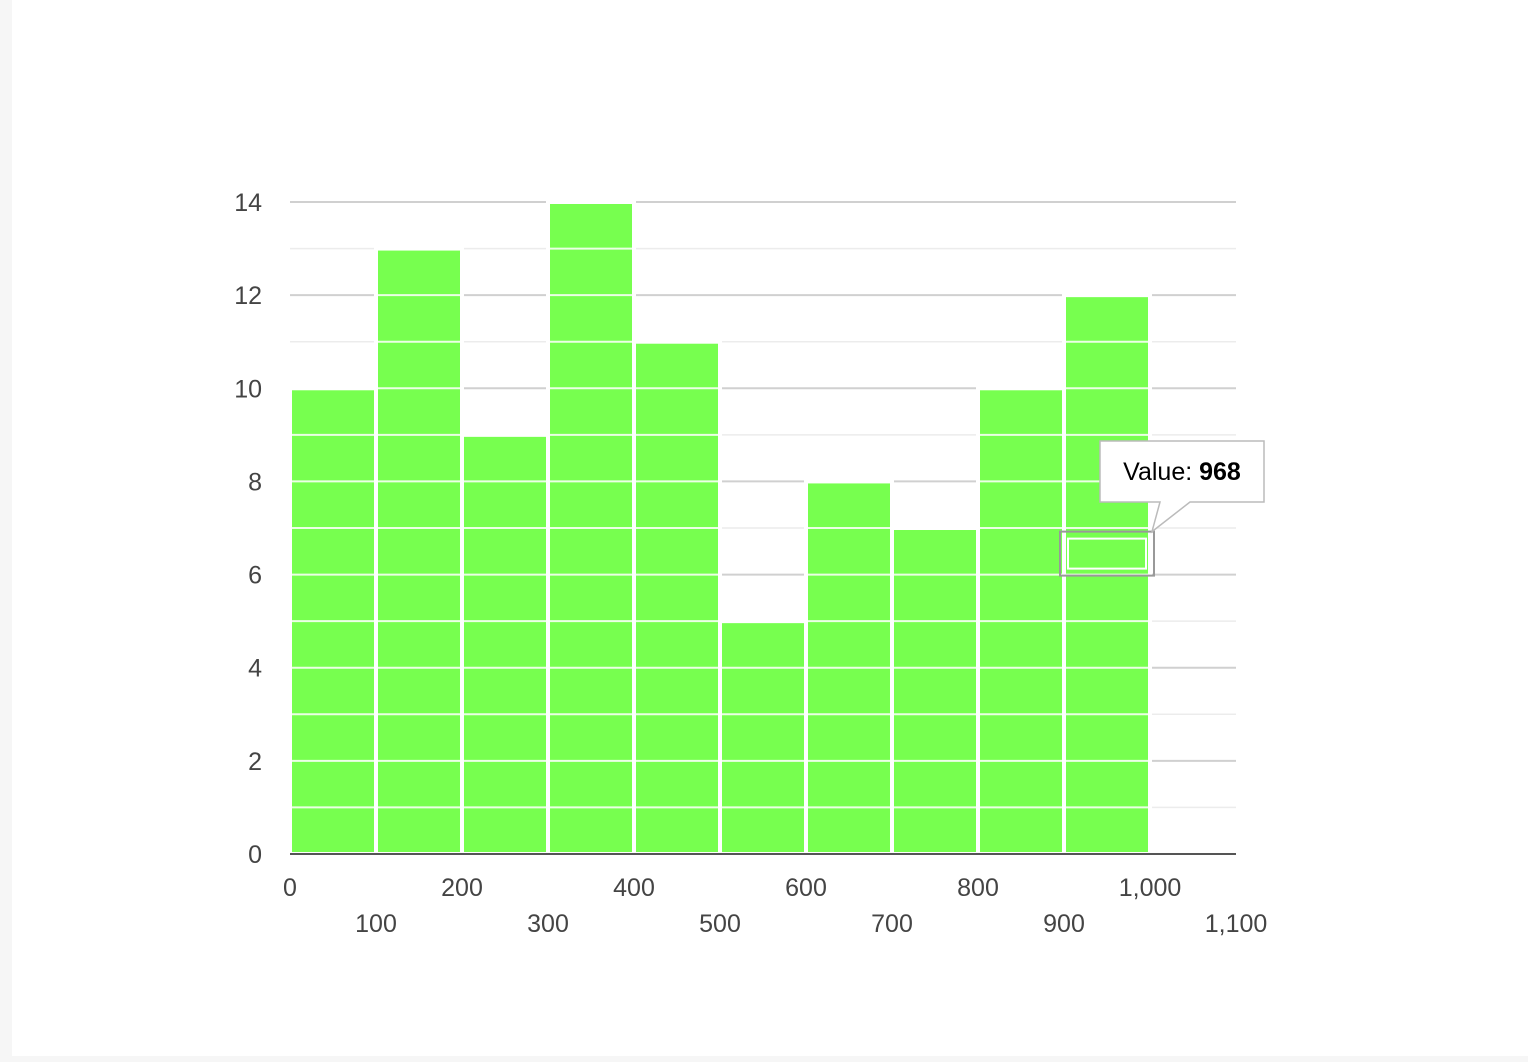 The width and height of the screenshot is (1528, 1062). What do you see at coordinates (462, 888) in the screenshot?
I see `x-tick-label: 200` at bounding box center [462, 888].